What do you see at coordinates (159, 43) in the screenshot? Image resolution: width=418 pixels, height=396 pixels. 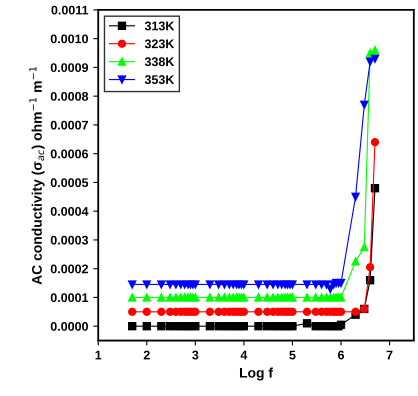 I see `legend-label: 323K` at bounding box center [159, 43].